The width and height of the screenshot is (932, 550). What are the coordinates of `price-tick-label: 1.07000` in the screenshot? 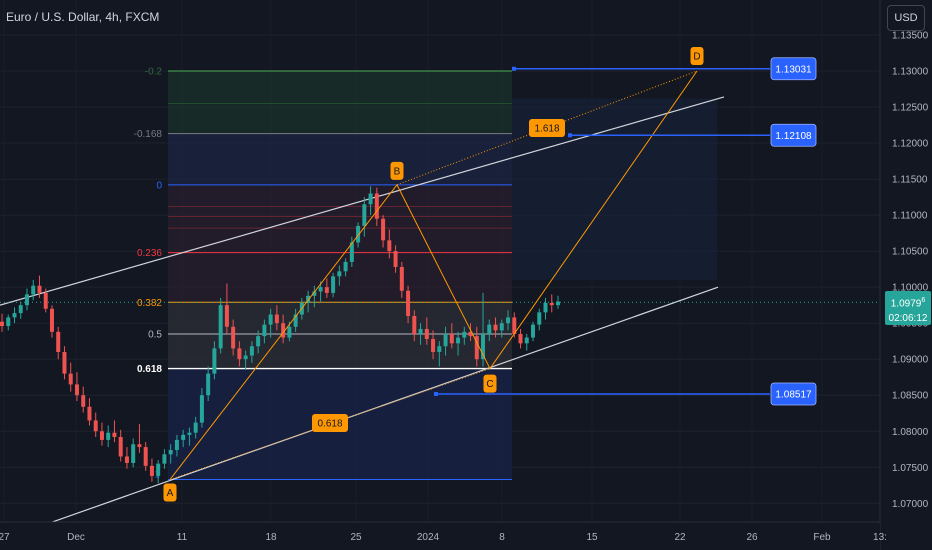 It's located at (910, 504).